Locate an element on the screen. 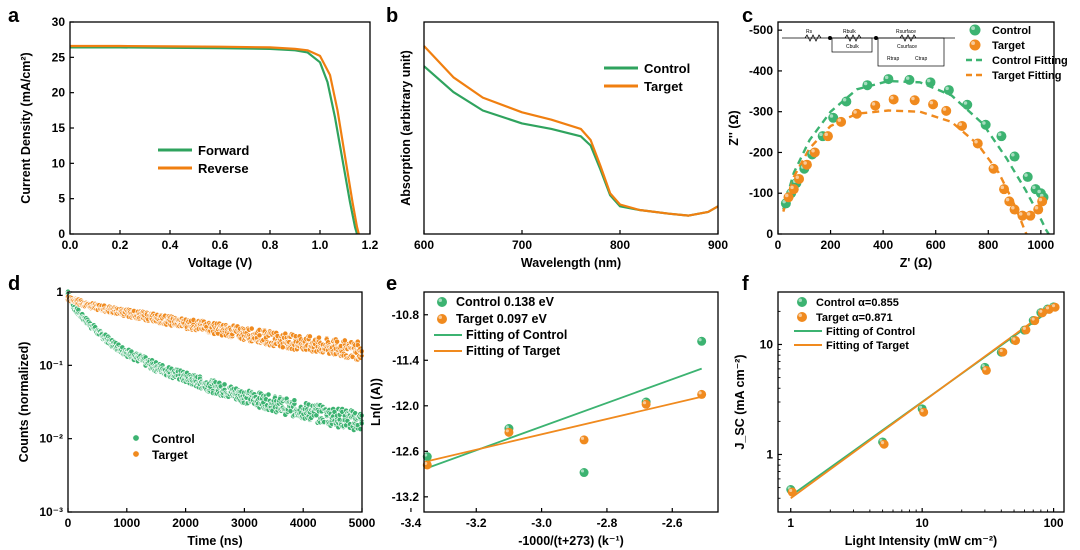 This screenshot has width=1080, height=550. chart-f-xtick-label: 10 is located at coordinates (922, 523).